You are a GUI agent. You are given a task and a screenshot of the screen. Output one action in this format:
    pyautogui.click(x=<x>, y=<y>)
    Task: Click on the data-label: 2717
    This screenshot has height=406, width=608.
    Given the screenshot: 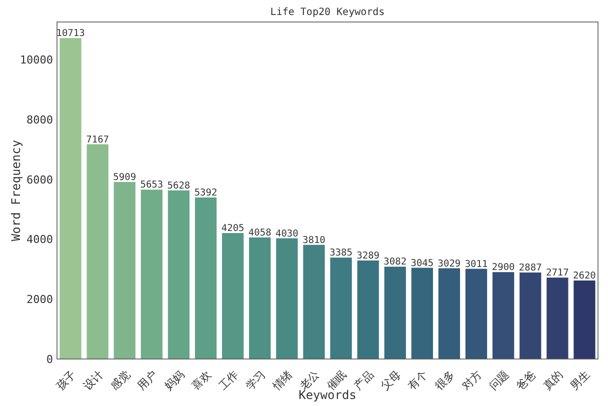 What is the action you would take?
    pyautogui.click(x=557, y=273)
    